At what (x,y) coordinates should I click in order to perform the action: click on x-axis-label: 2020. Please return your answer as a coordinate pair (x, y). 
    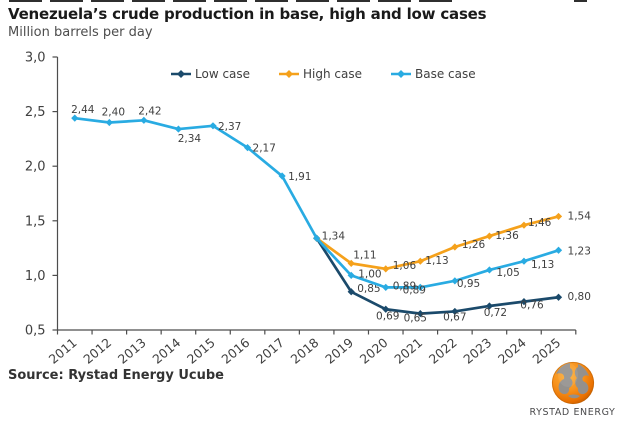
    Looking at the image, I should click on (374, 351).